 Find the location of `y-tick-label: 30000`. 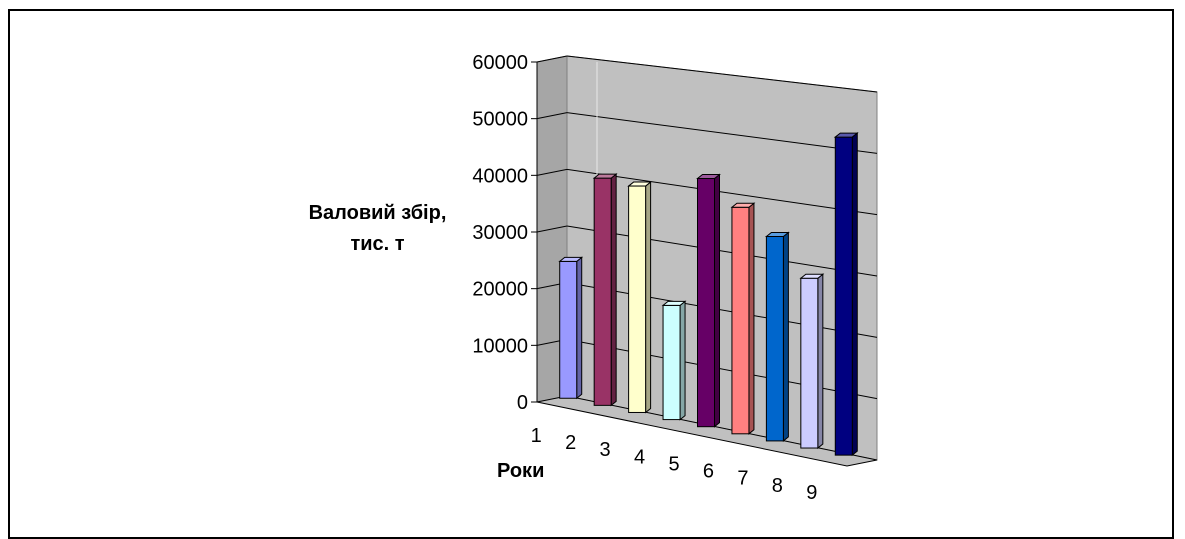

y-tick-label: 30000 is located at coordinates (500, 233).